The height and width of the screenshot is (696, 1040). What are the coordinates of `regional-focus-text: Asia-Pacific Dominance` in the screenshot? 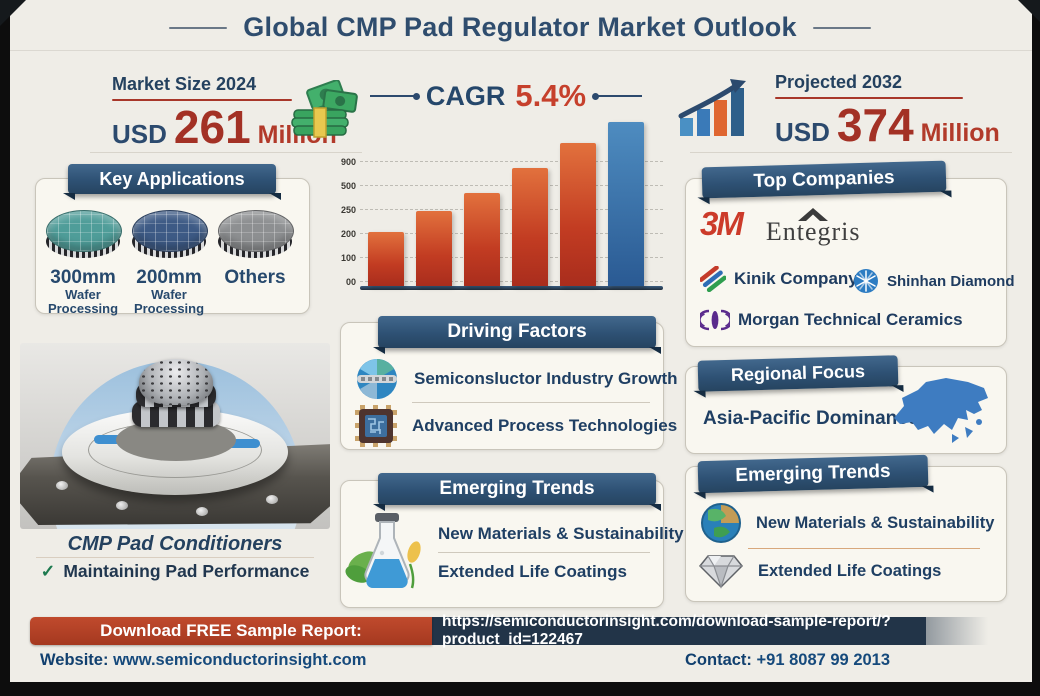 It's located at (811, 418).